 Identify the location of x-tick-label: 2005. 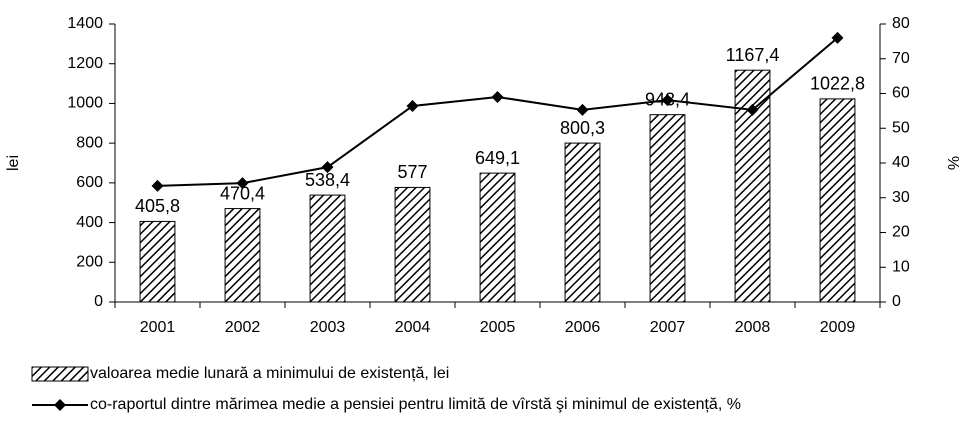
(498, 327).